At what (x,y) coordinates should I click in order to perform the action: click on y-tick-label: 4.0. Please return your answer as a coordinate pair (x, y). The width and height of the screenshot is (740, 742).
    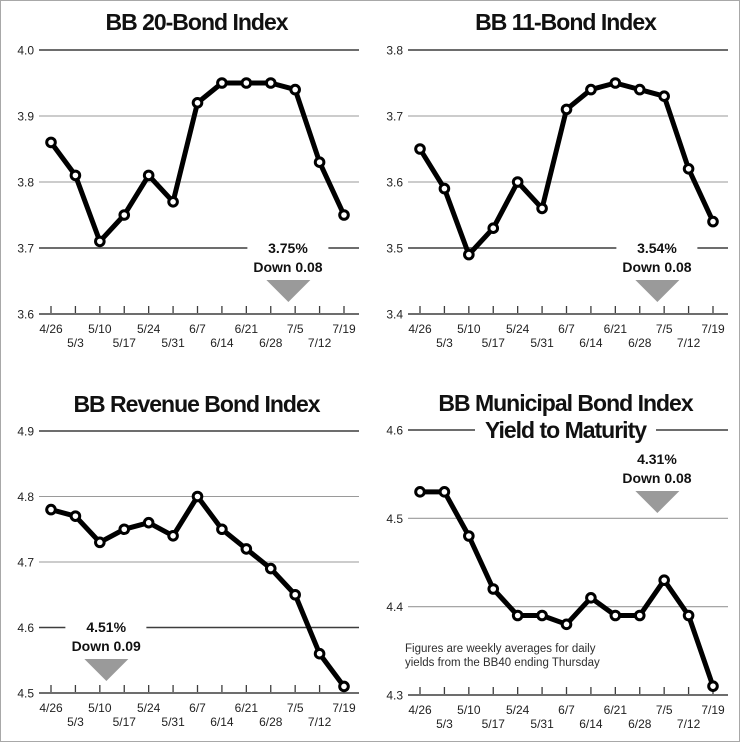
    Looking at the image, I should click on (25, 51).